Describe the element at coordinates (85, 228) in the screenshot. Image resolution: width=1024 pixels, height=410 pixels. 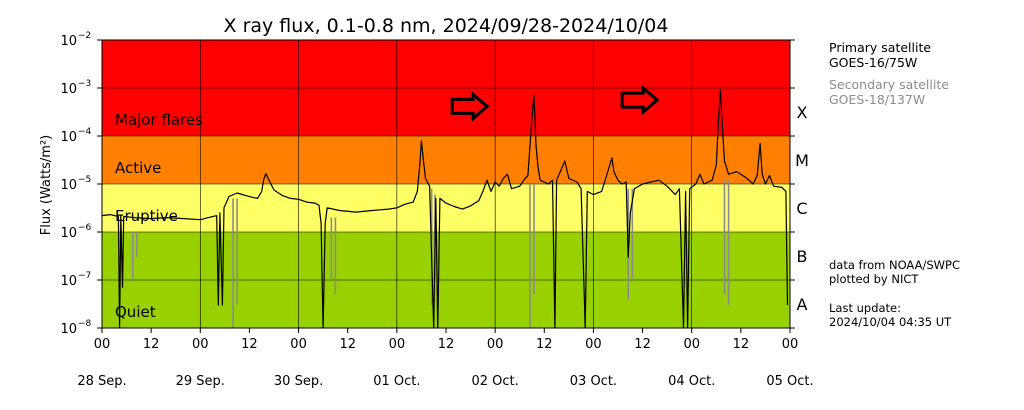
I see `y-tick-exponent: −6` at that location.